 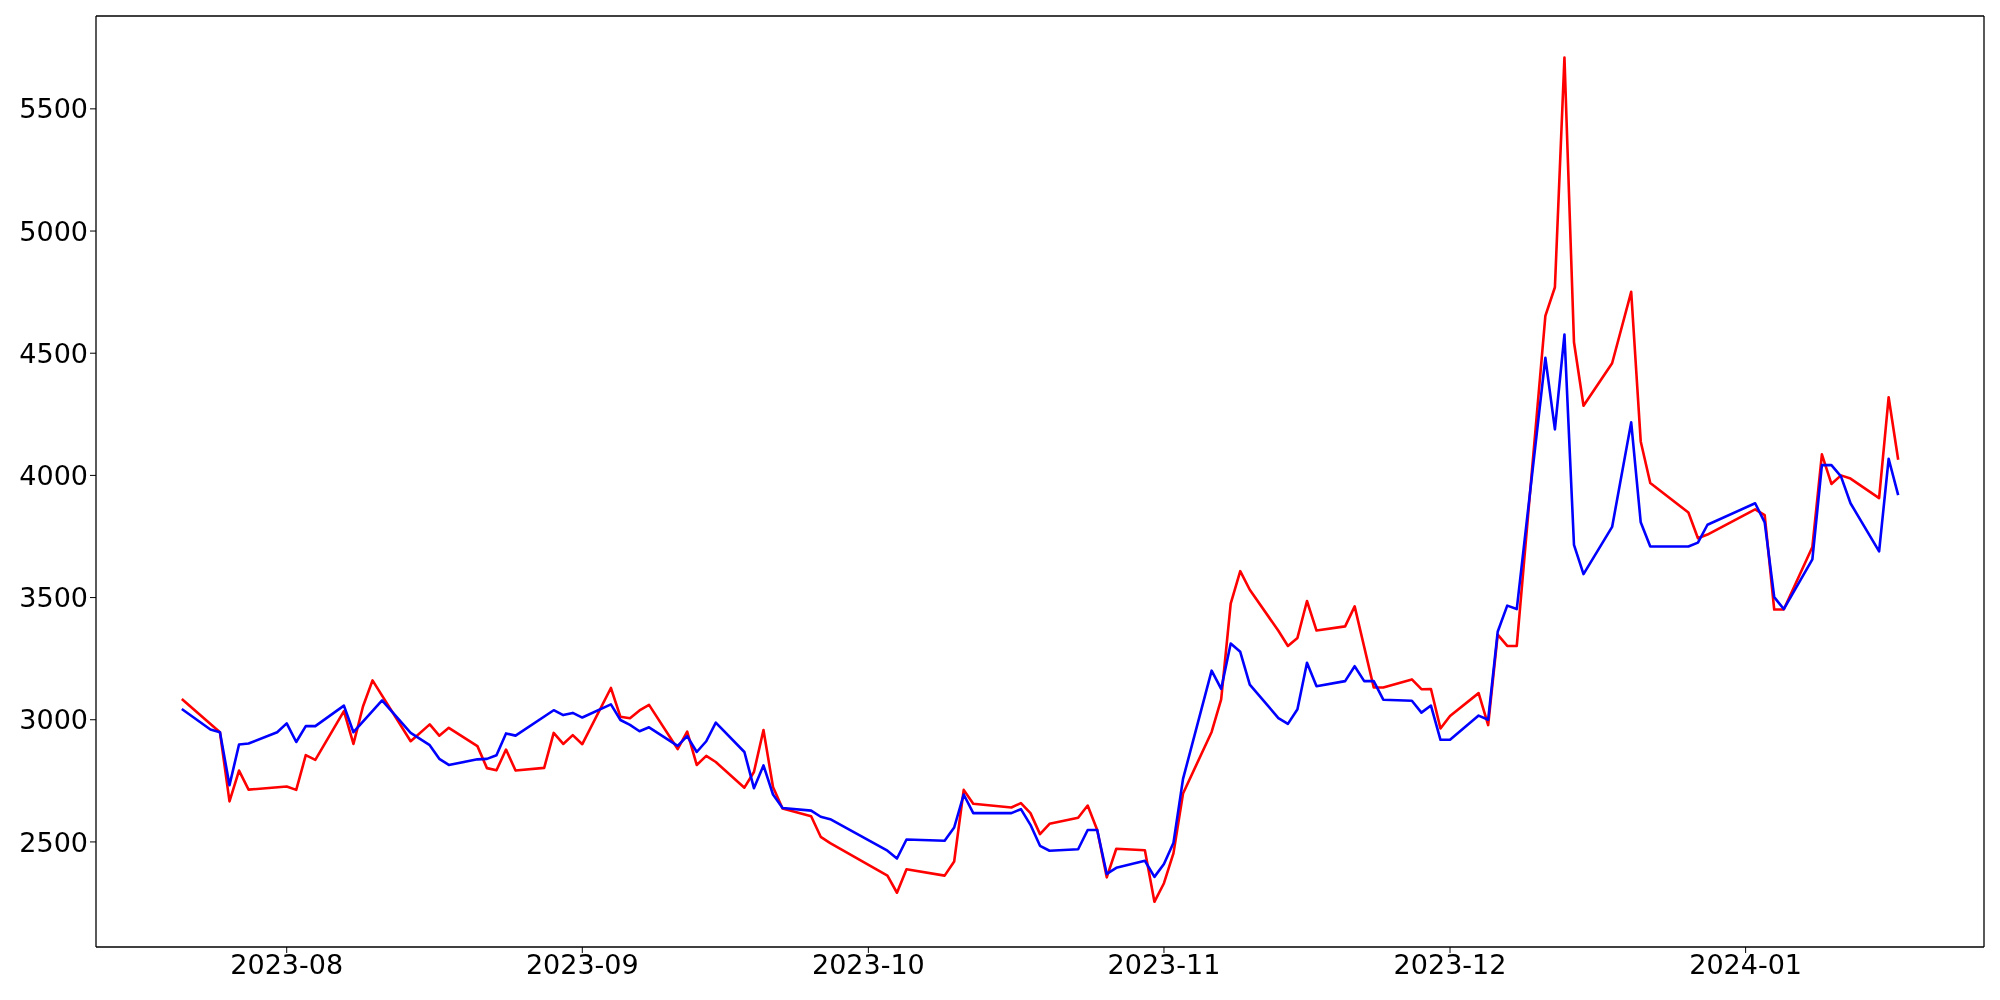 I want to click on y-tick-label: 4500, so click(x=53, y=353).